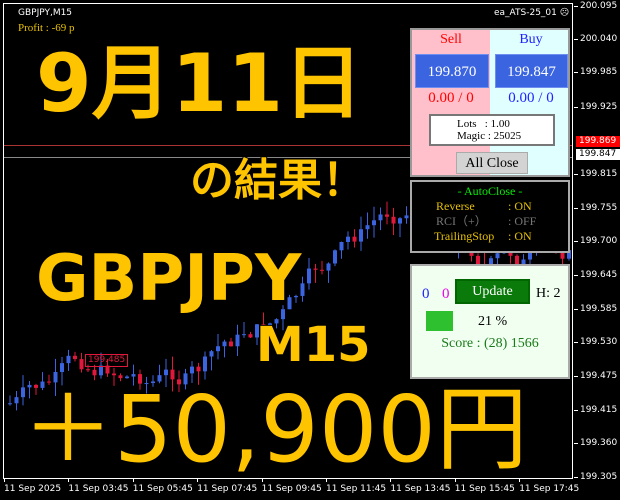  I want to click on ea-name: ea_ATS-25_01 ☹, so click(532, 13).